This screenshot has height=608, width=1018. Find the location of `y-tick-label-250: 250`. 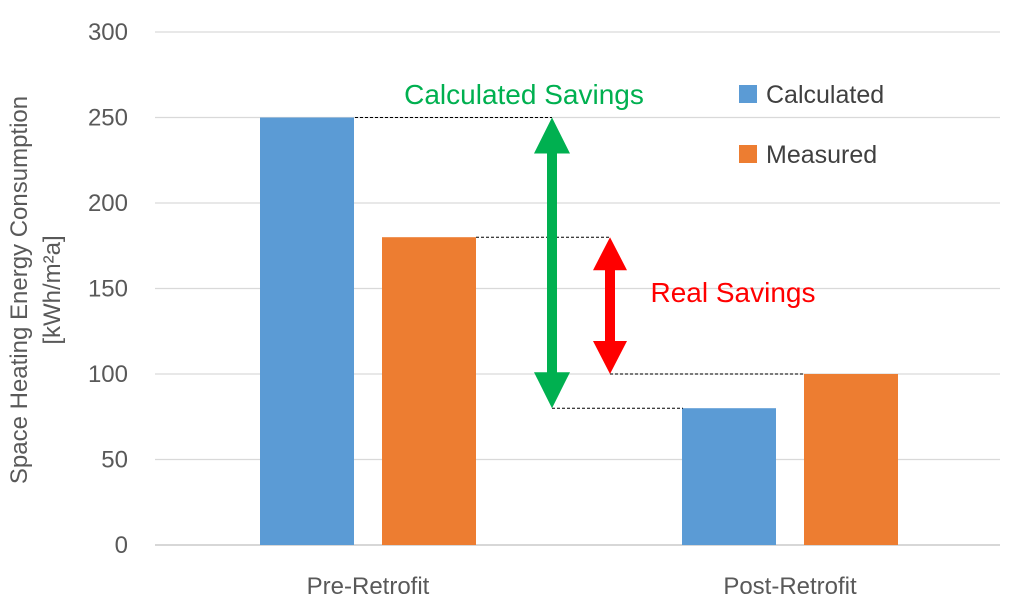

y-tick-label-250: 250 is located at coordinates (108, 118).